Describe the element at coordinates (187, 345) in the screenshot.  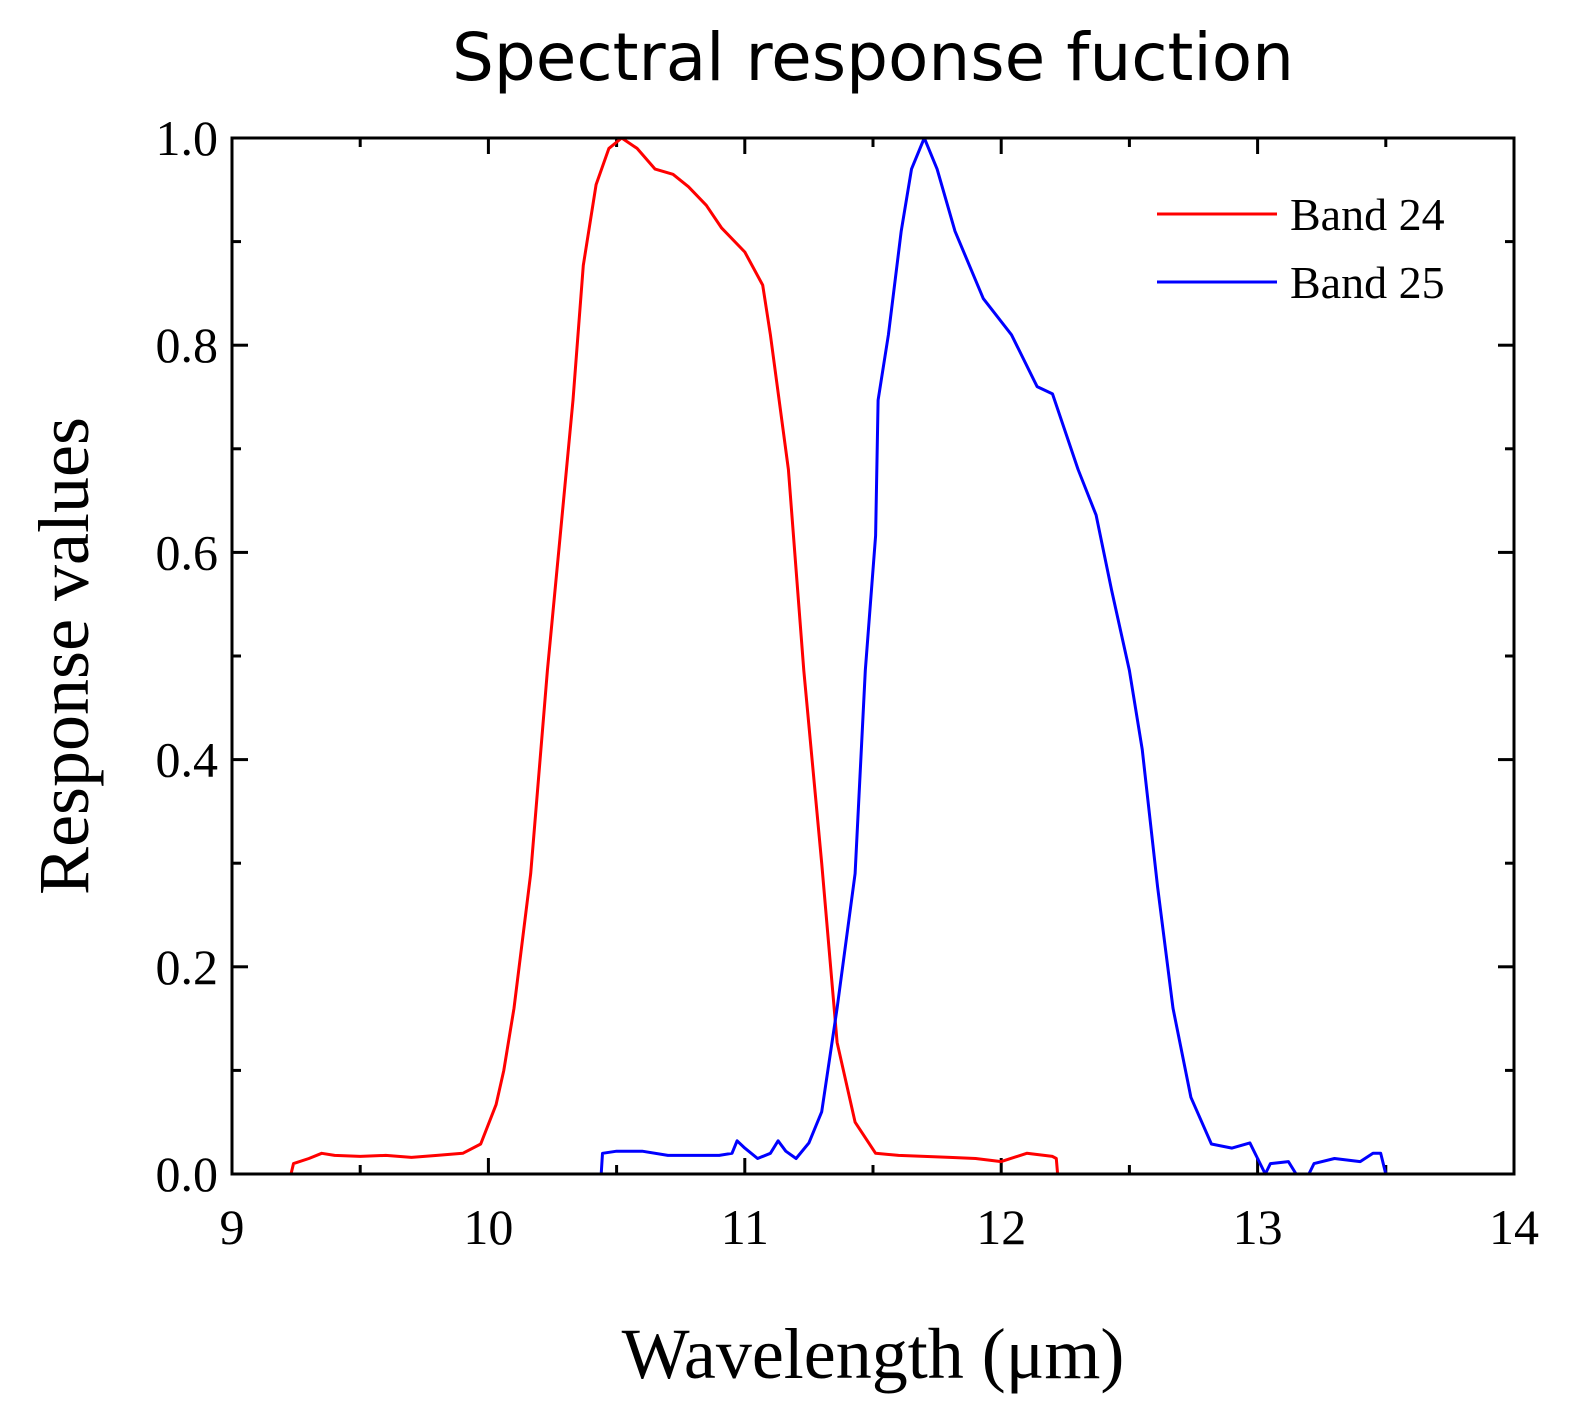
I see `y-tick-label: 0.8` at that location.